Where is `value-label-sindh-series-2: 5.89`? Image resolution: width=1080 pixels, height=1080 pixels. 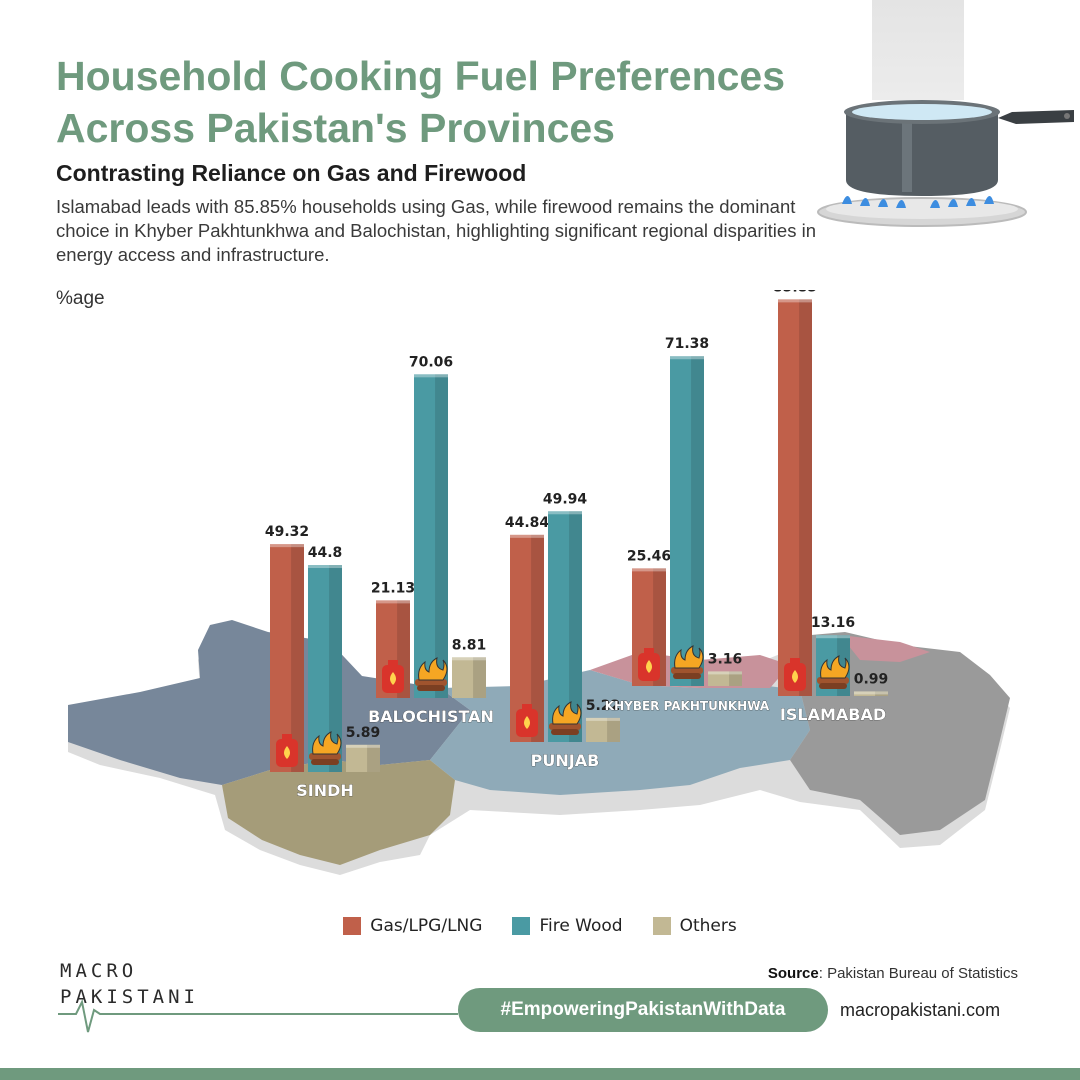
value-label-sindh-series-2: 5.89 is located at coordinates (363, 733).